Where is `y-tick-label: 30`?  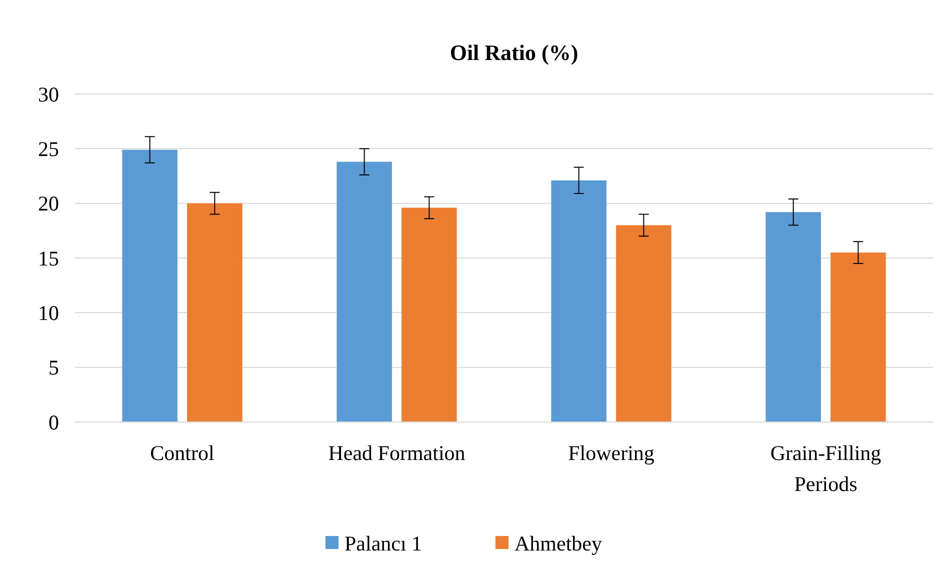 y-tick-label: 30 is located at coordinates (48, 94).